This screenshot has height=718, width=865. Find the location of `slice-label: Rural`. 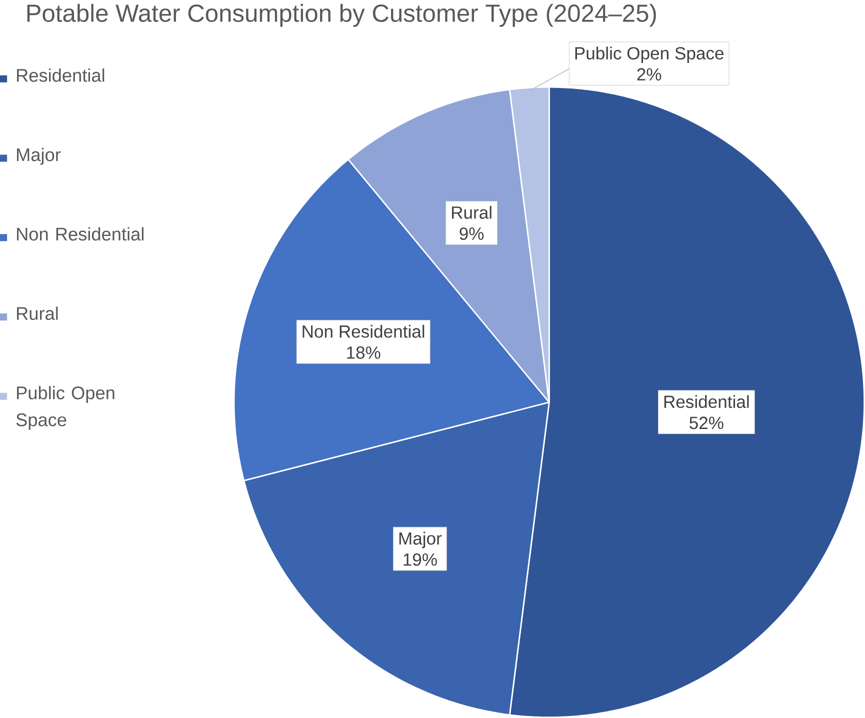

slice-label: Rural is located at coordinates (472, 212).